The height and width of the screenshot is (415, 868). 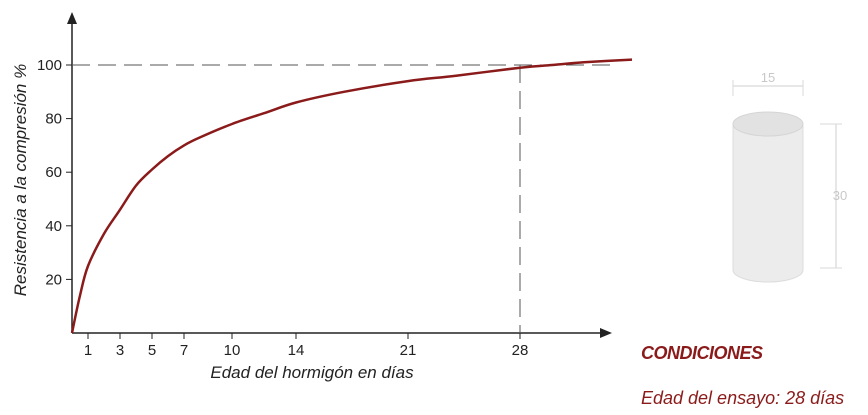 I want to click on y-tick-label: 80, so click(x=53, y=119).